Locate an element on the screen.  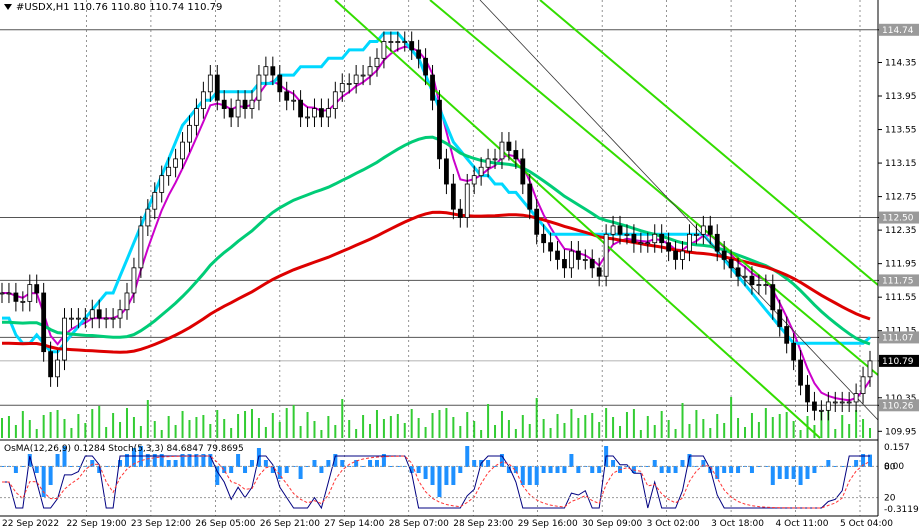
dropdown-triangle-icon is located at coordinates (8, 7).